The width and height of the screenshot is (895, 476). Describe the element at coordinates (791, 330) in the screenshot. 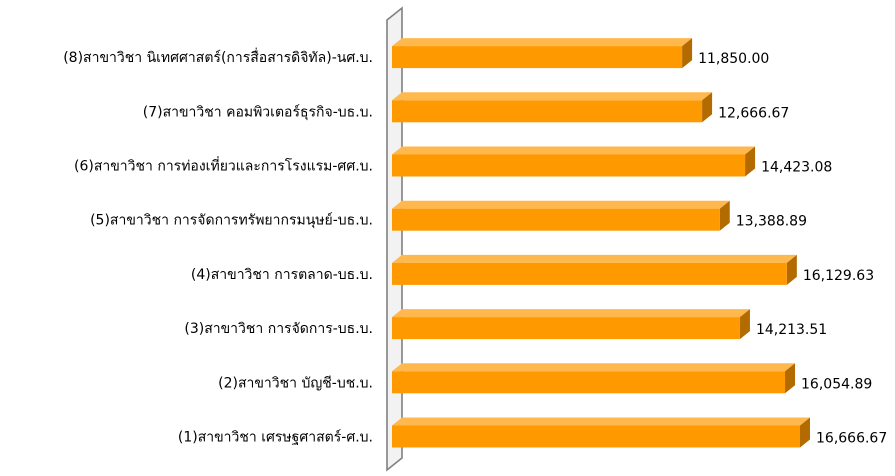

I see `value-label: 14,213.51` at that location.